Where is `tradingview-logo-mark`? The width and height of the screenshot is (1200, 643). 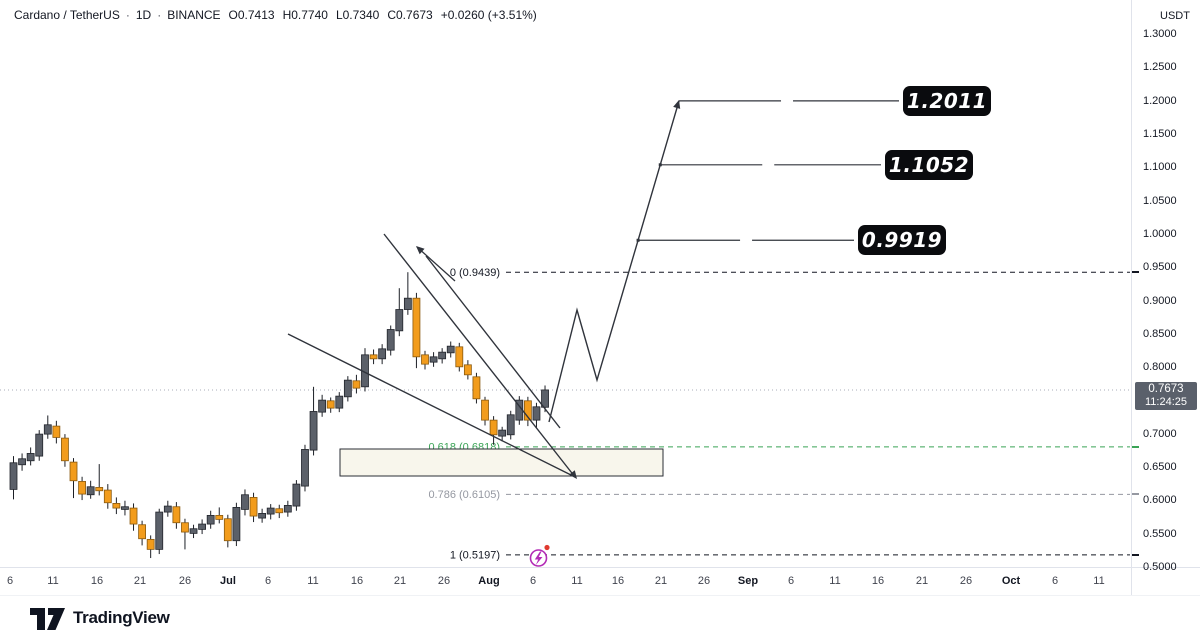 tradingview-logo-mark is located at coordinates (47, 619).